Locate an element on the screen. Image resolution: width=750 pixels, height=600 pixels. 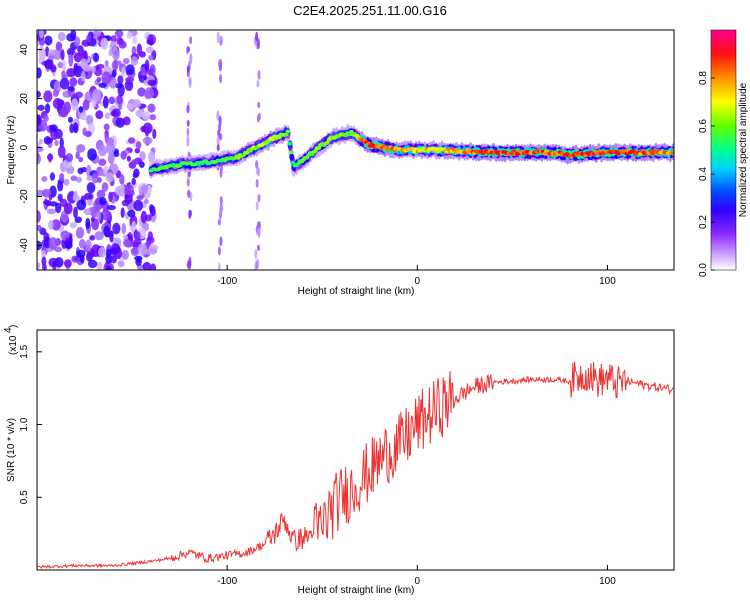
colorbar-tick-label: 0.8 is located at coordinates (703, 78).